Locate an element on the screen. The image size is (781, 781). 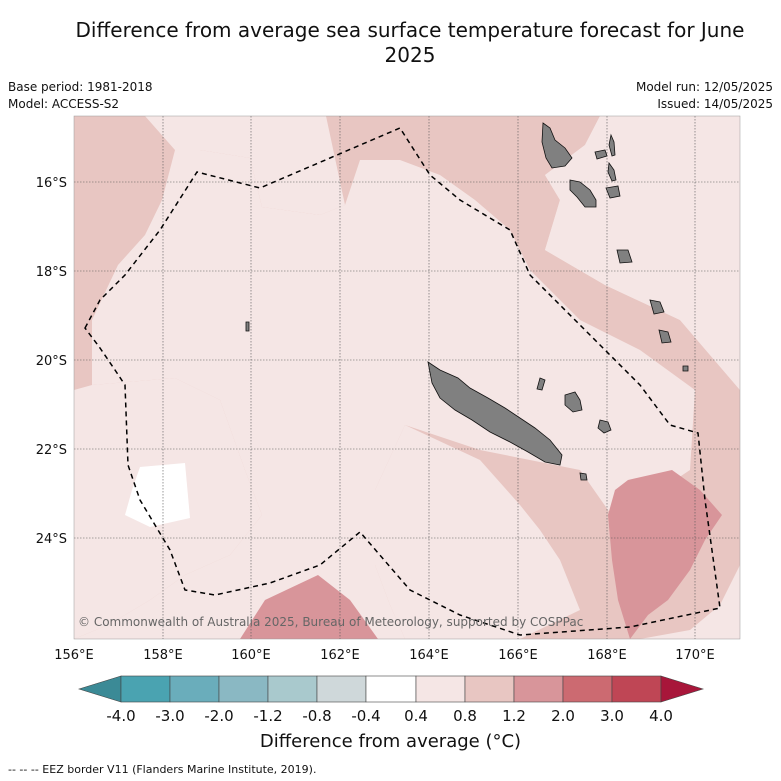
anomaly-neutral-patch is located at coordinates (157, 495).